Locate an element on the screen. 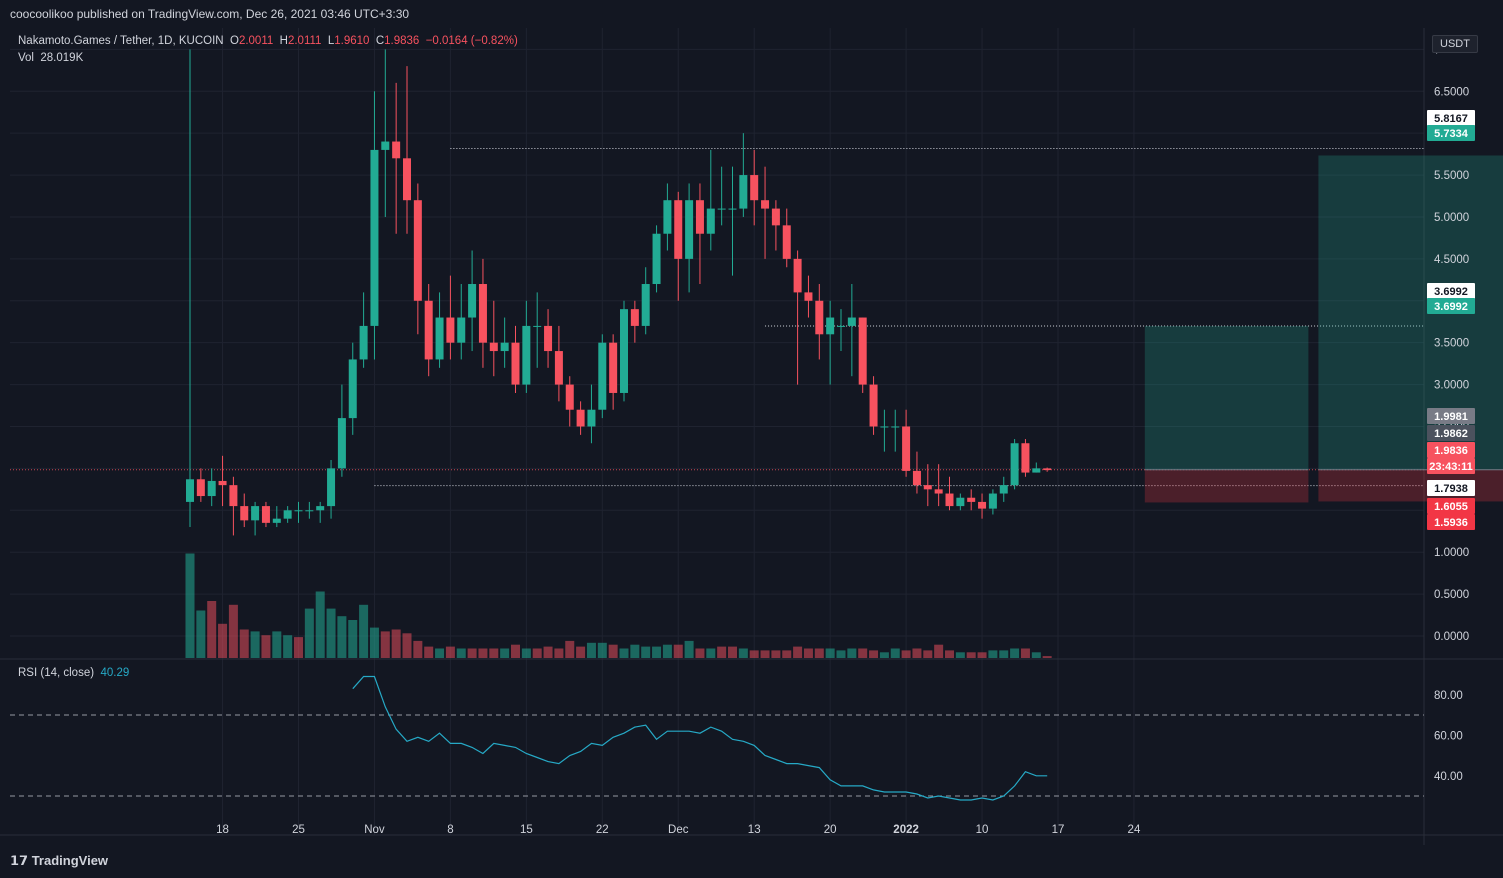 The height and width of the screenshot is (878, 1503). high-value: 2.0111 is located at coordinates (304, 41).